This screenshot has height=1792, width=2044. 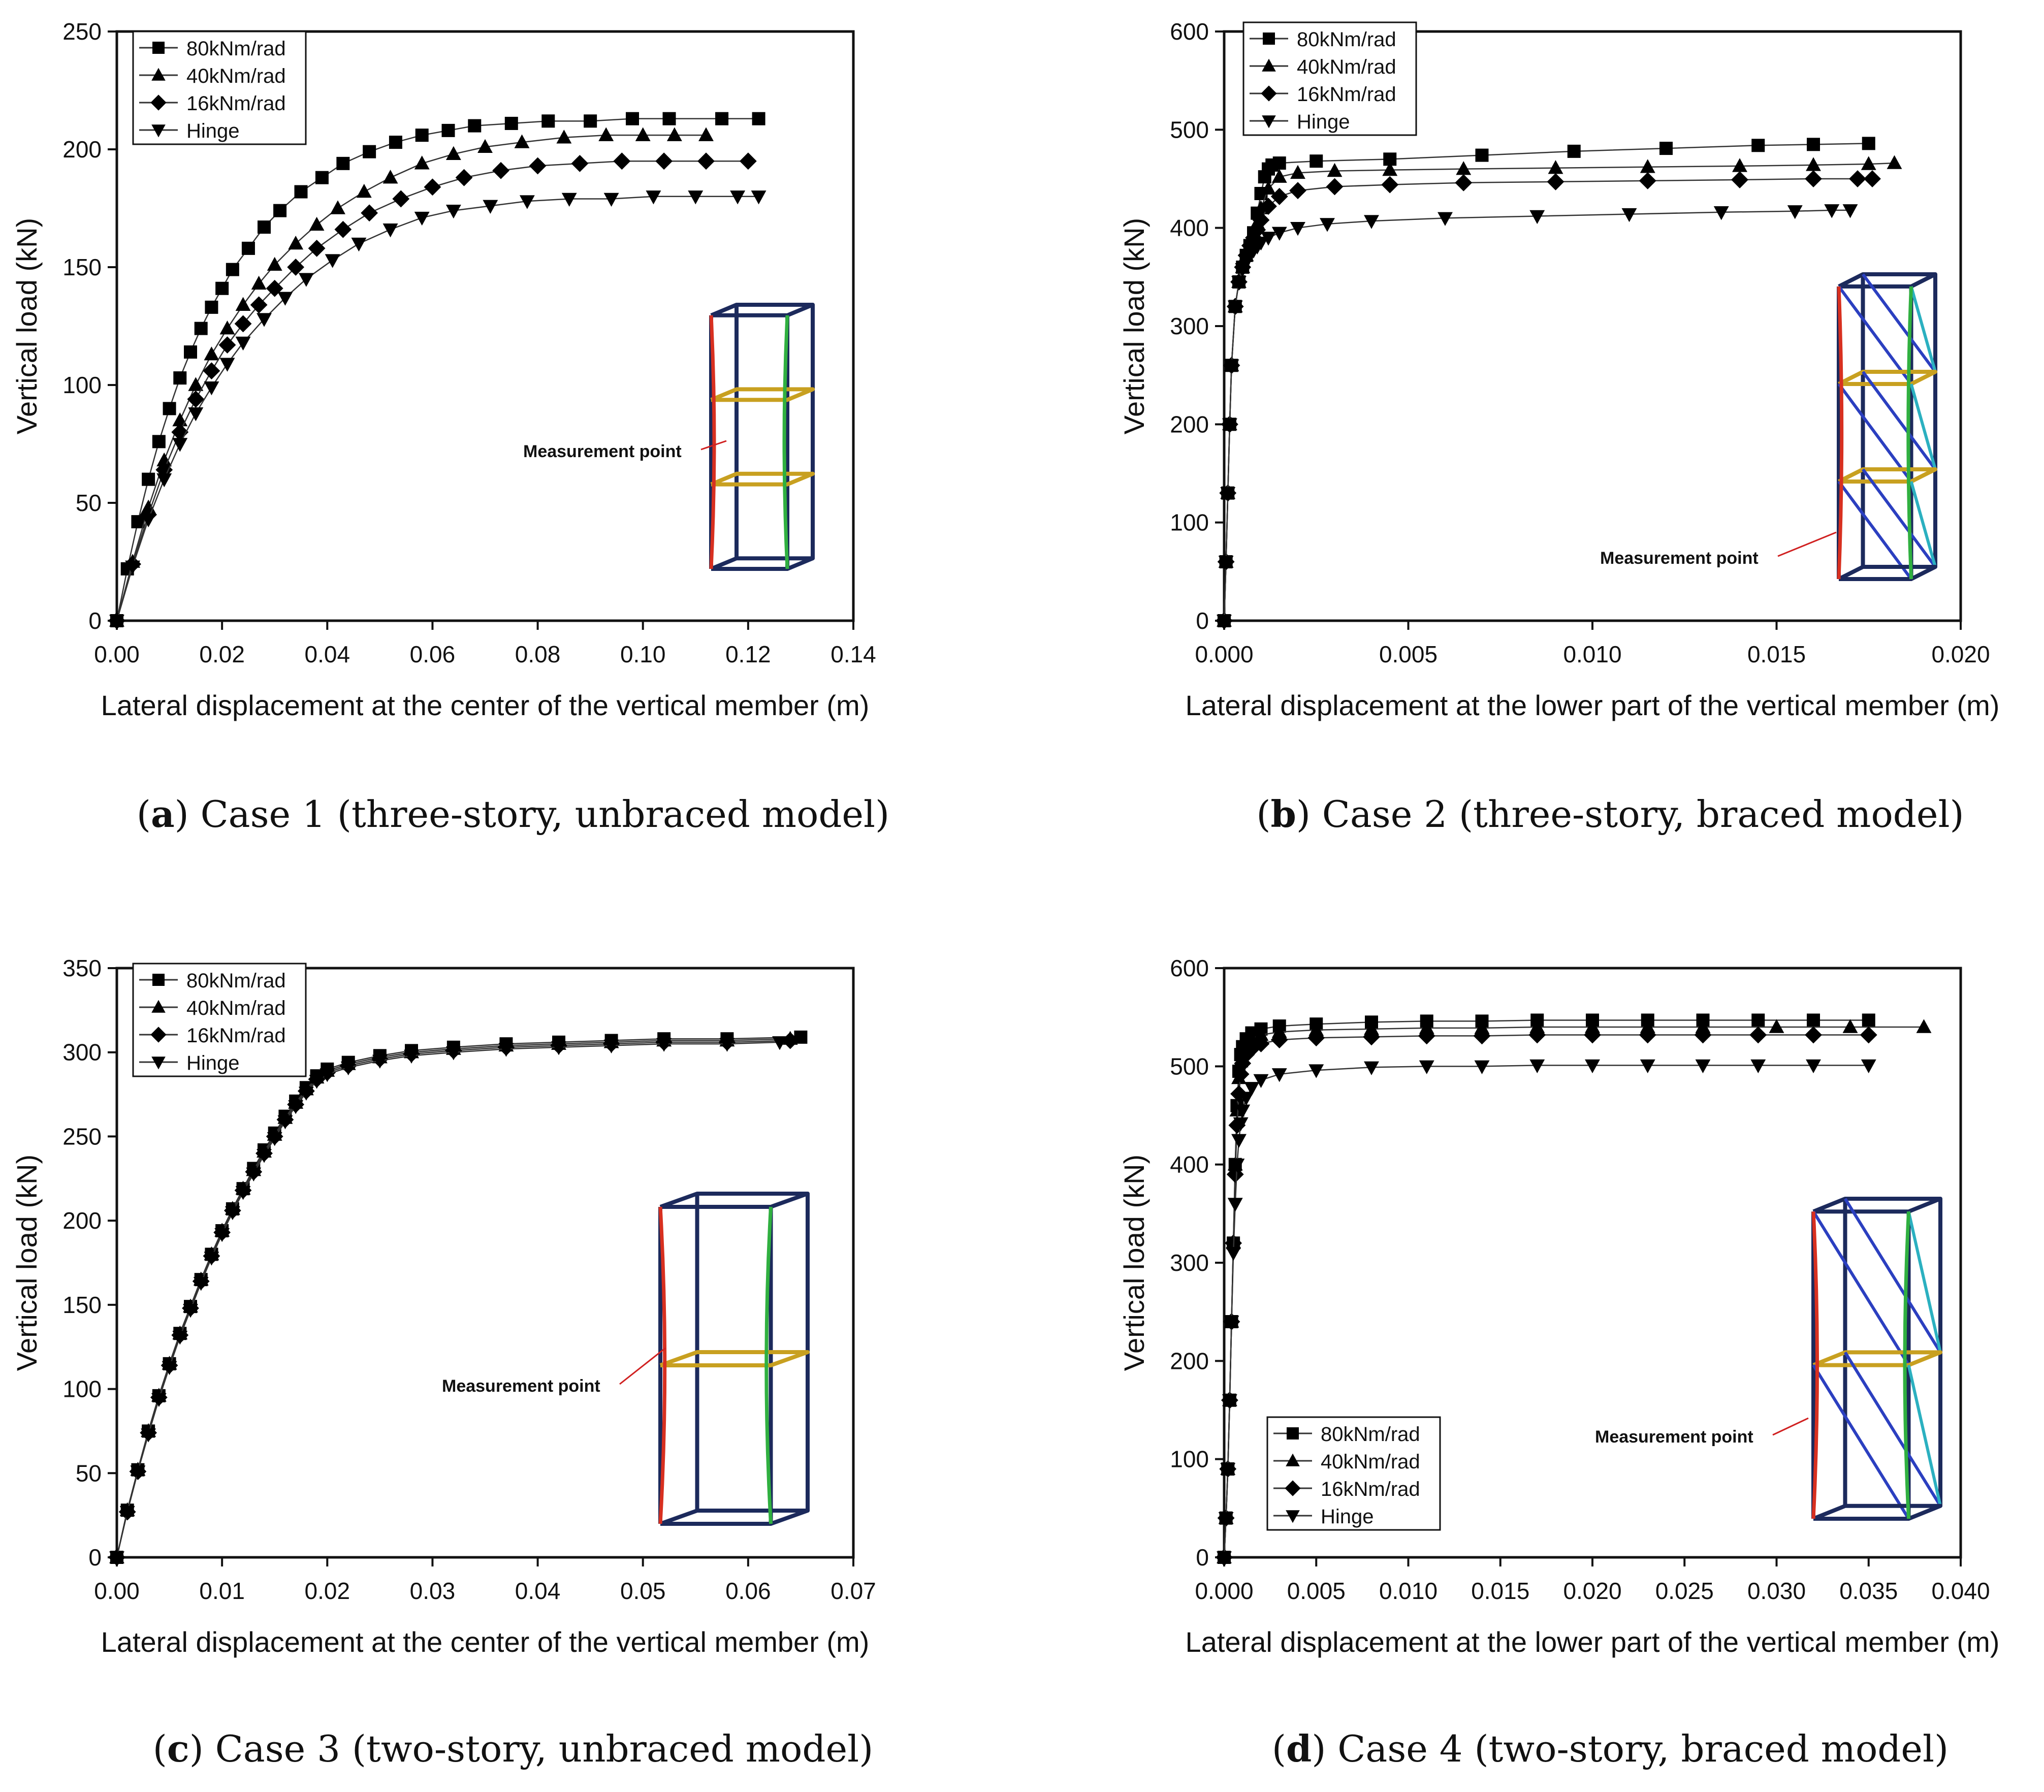 What do you see at coordinates (95, 620) in the screenshot?
I see `chart-a-ytick-label-0: 0` at bounding box center [95, 620].